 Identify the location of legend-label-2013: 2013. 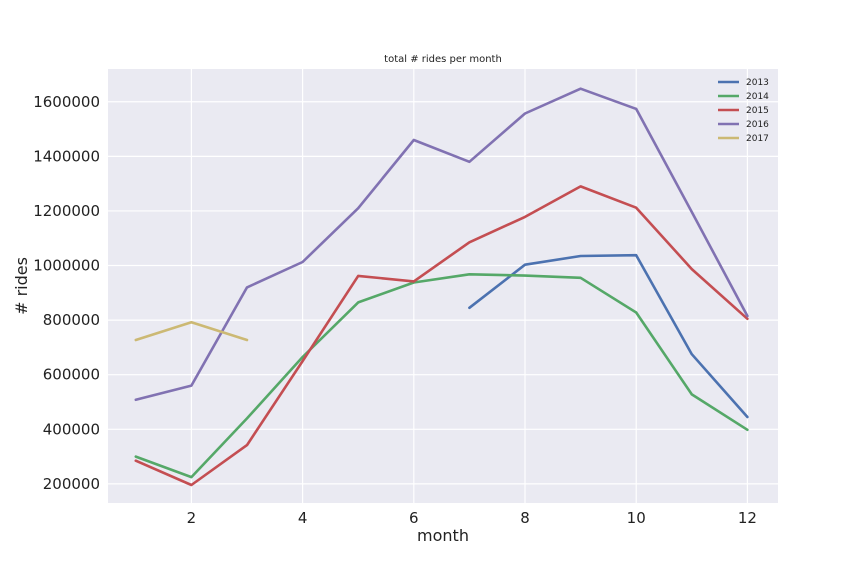
(757, 83).